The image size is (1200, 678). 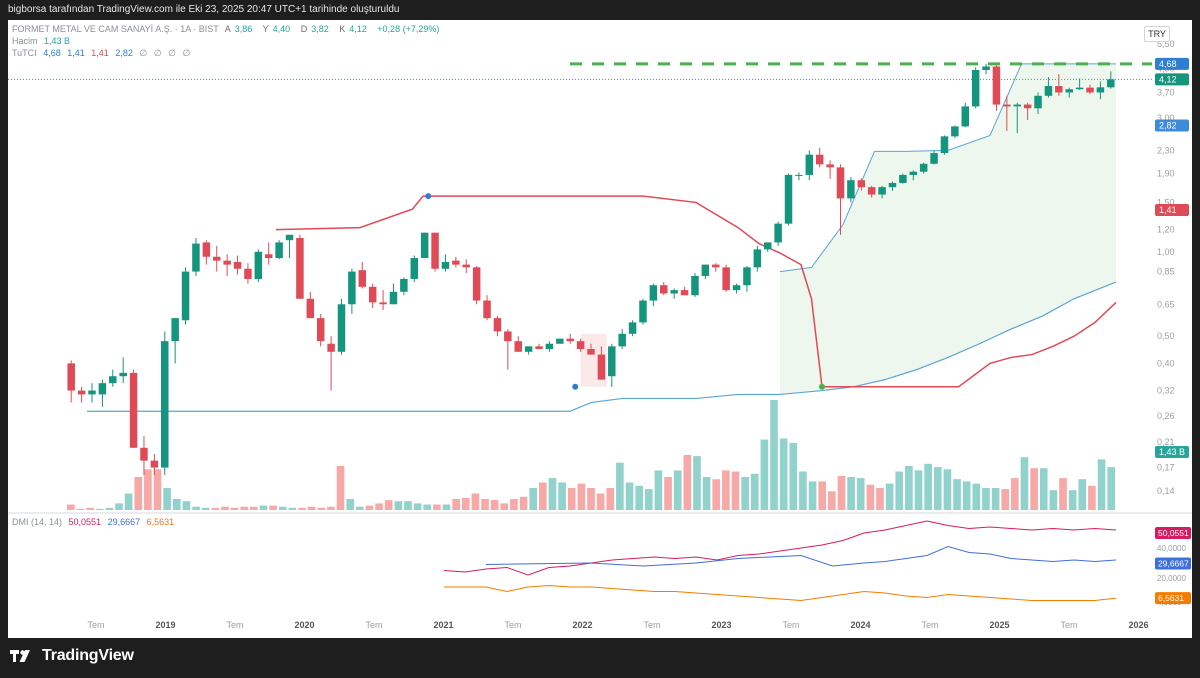 What do you see at coordinates (1166, 252) in the screenshot?
I see `price-tick-label: 1,00` at bounding box center [1166, 252].